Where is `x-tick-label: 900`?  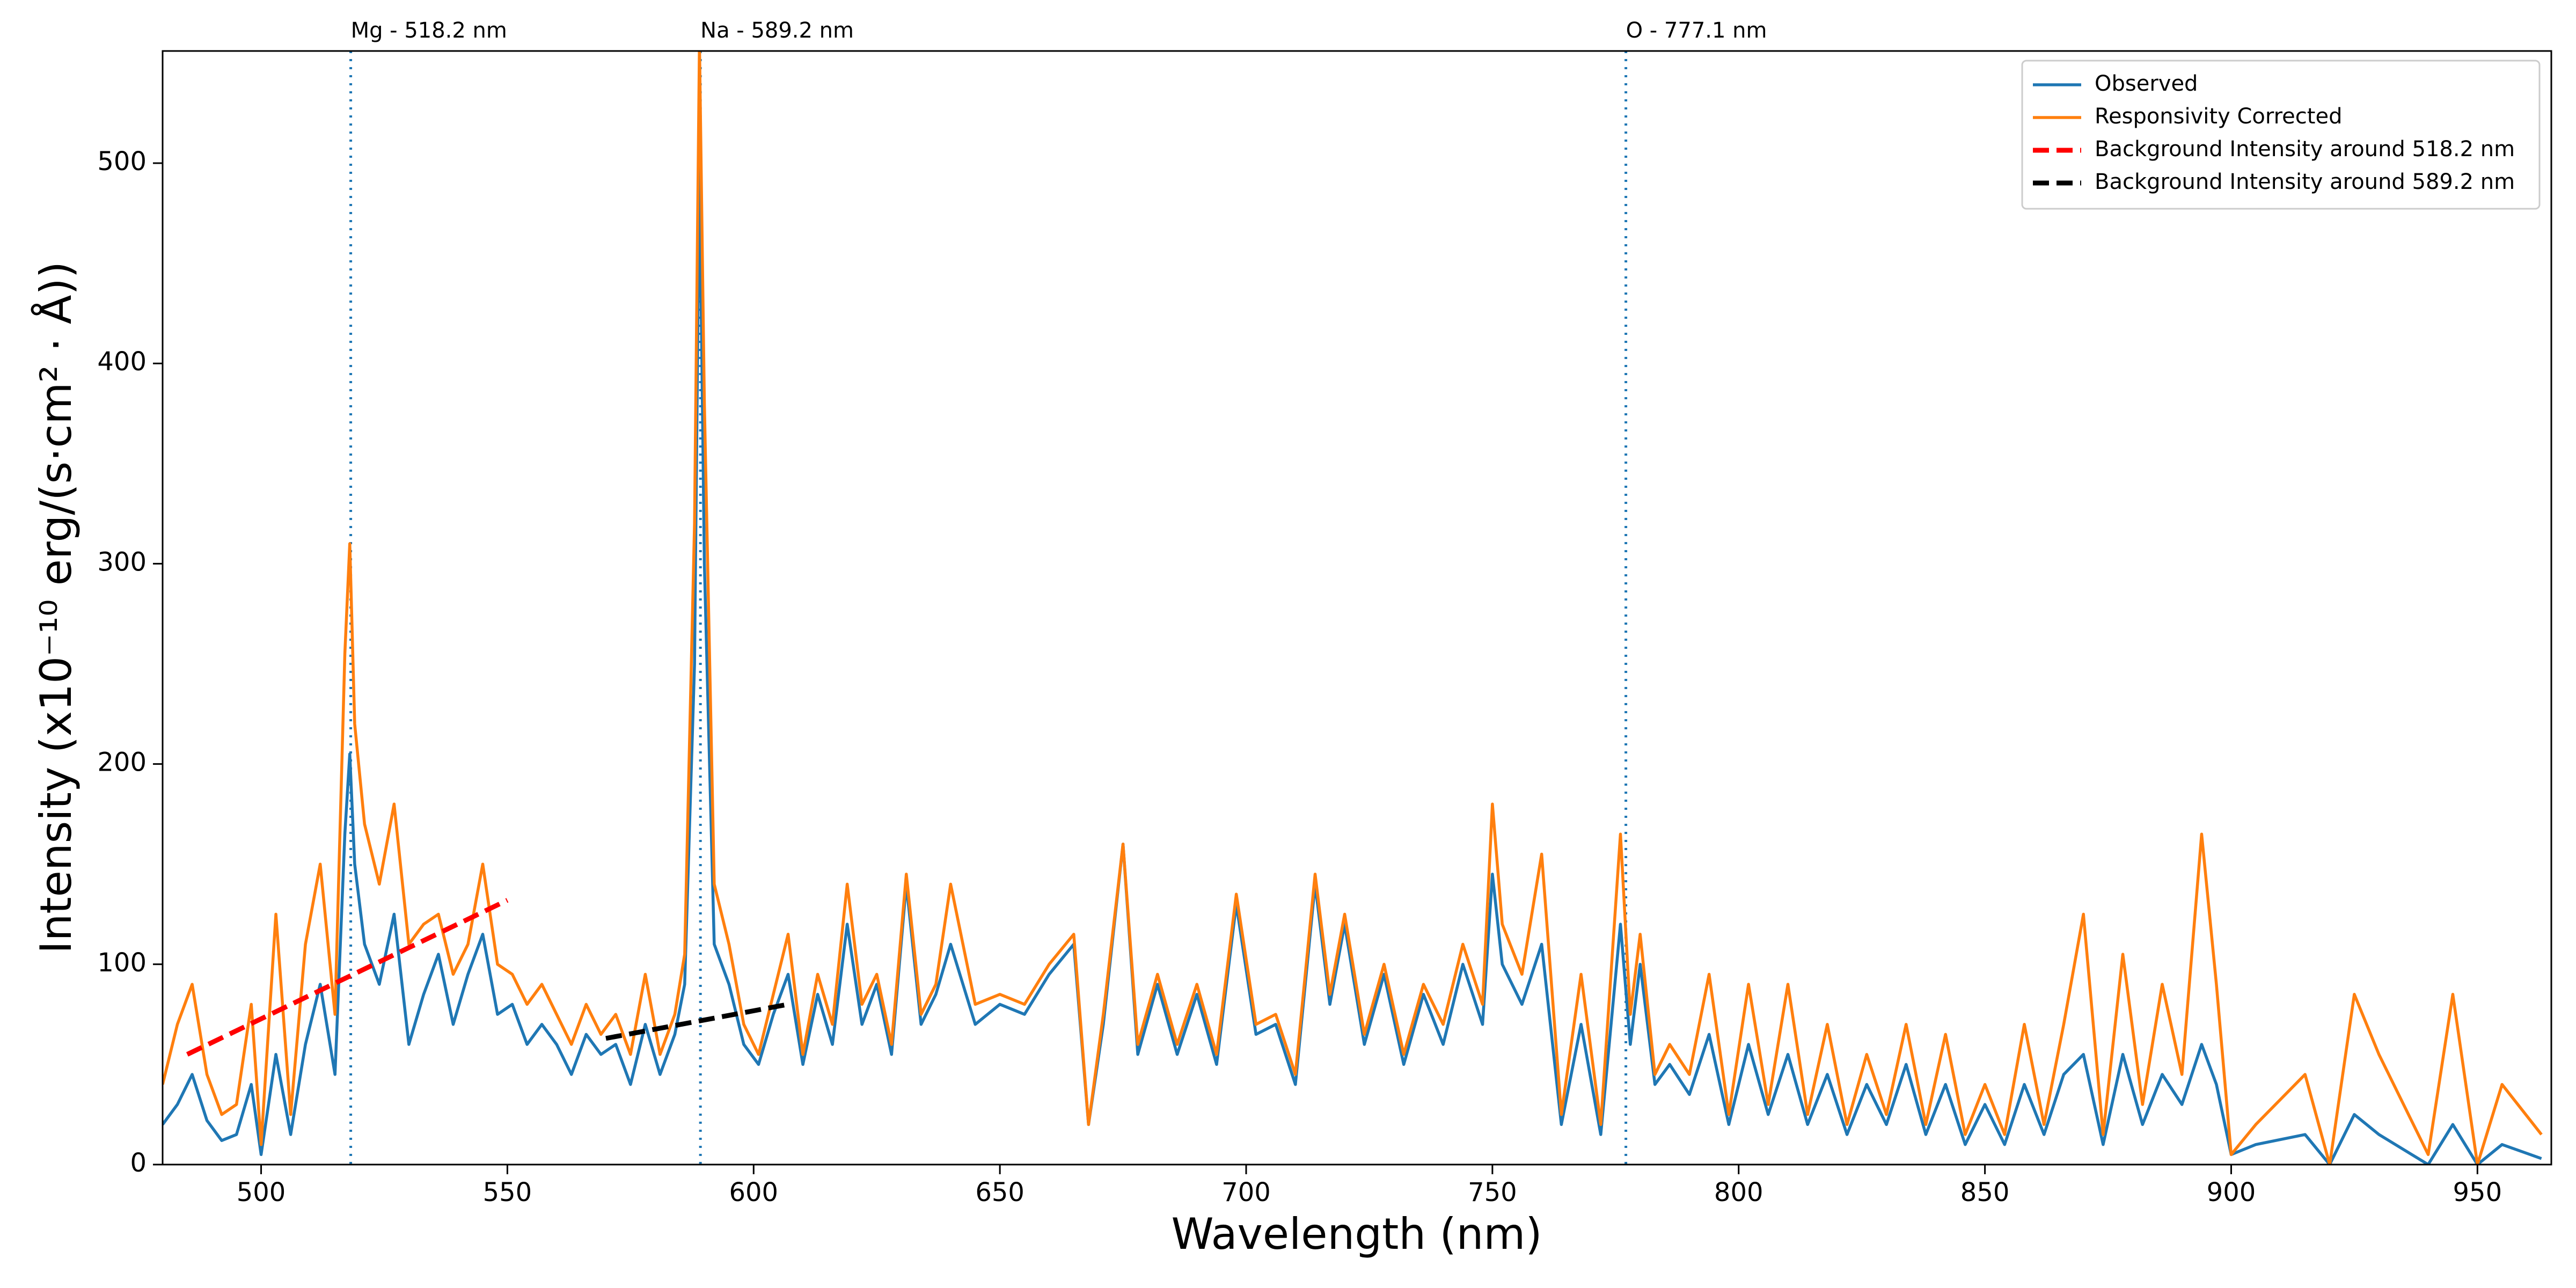
x-tick-label: 900 is located at coordinates (2231, 1192).